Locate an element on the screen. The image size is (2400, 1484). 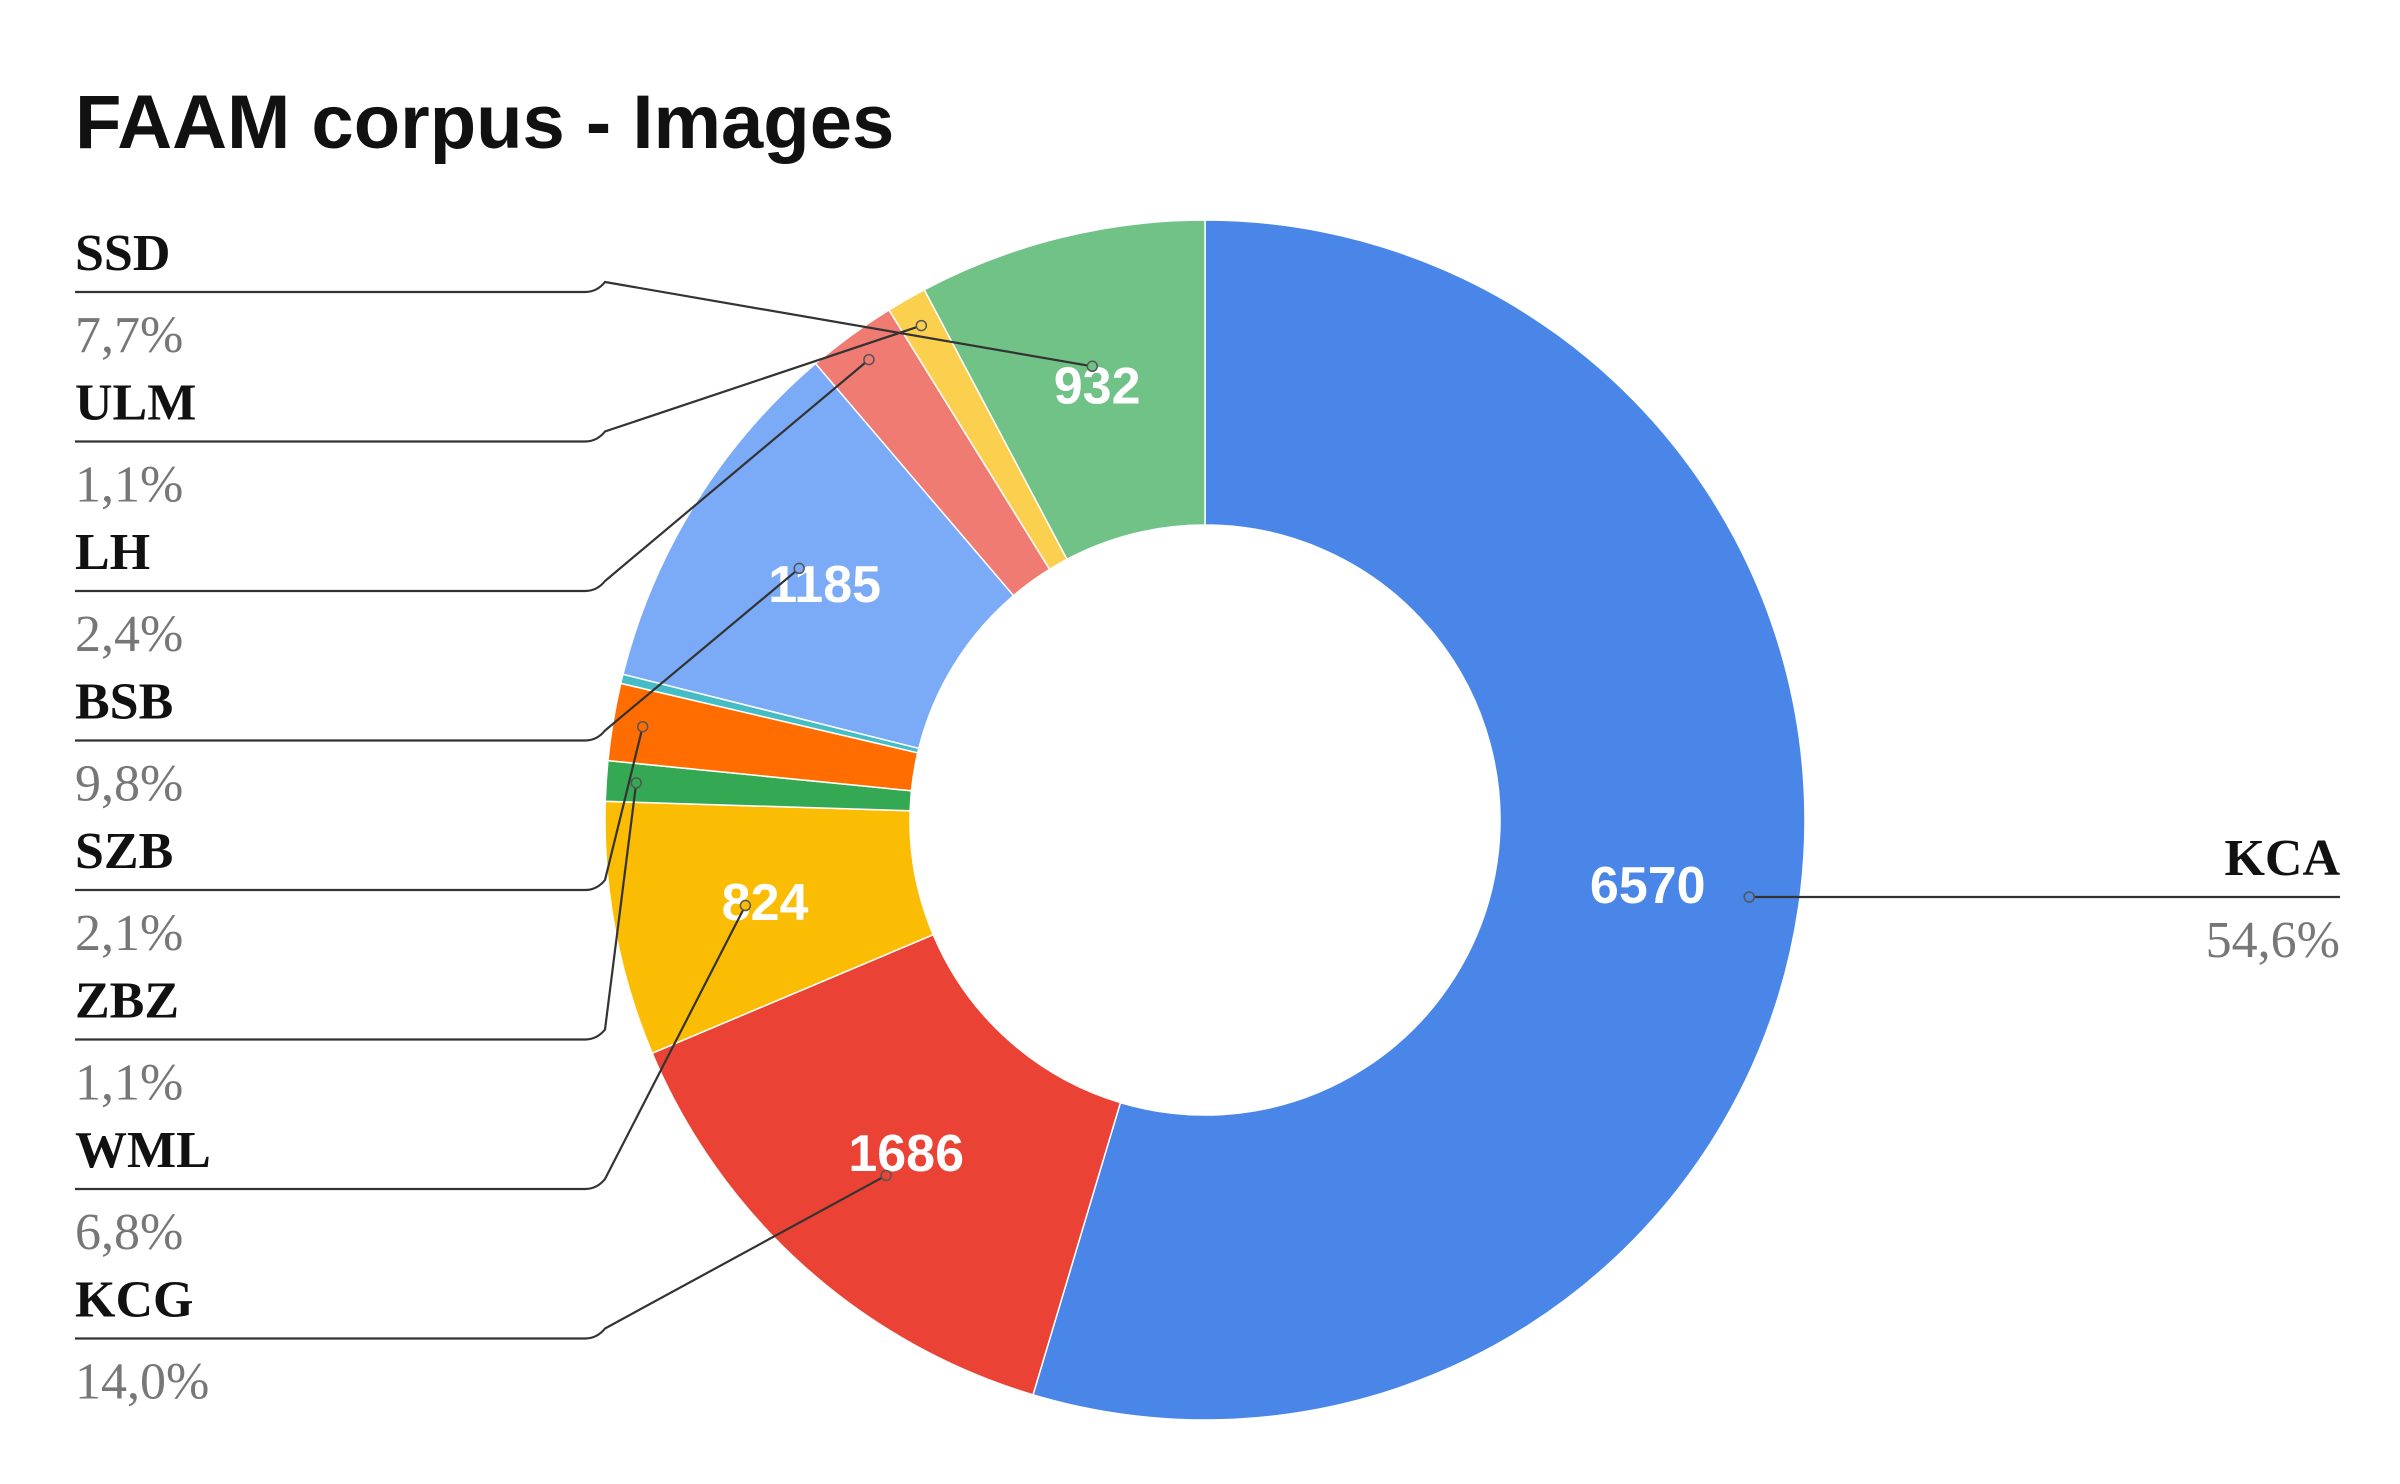
label-percent-kca: 54,6% is located at coordinates (2273, 940).